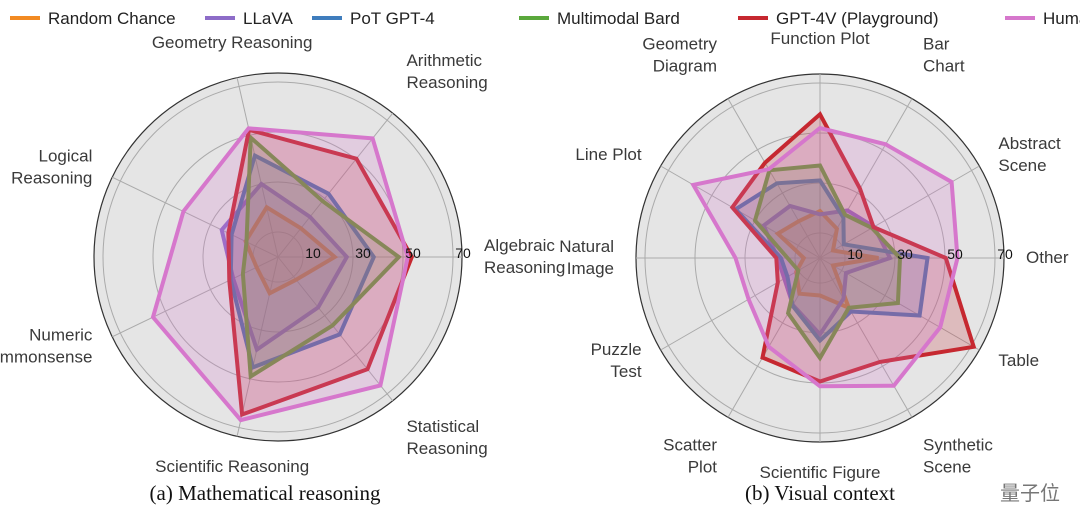 This screenshot has width=1080, height=518. What do you see at coordinates (857, 18) in the screenshot?
I see `legend-label: GPT-4V (Playground)` at bounding box center [857, 18].